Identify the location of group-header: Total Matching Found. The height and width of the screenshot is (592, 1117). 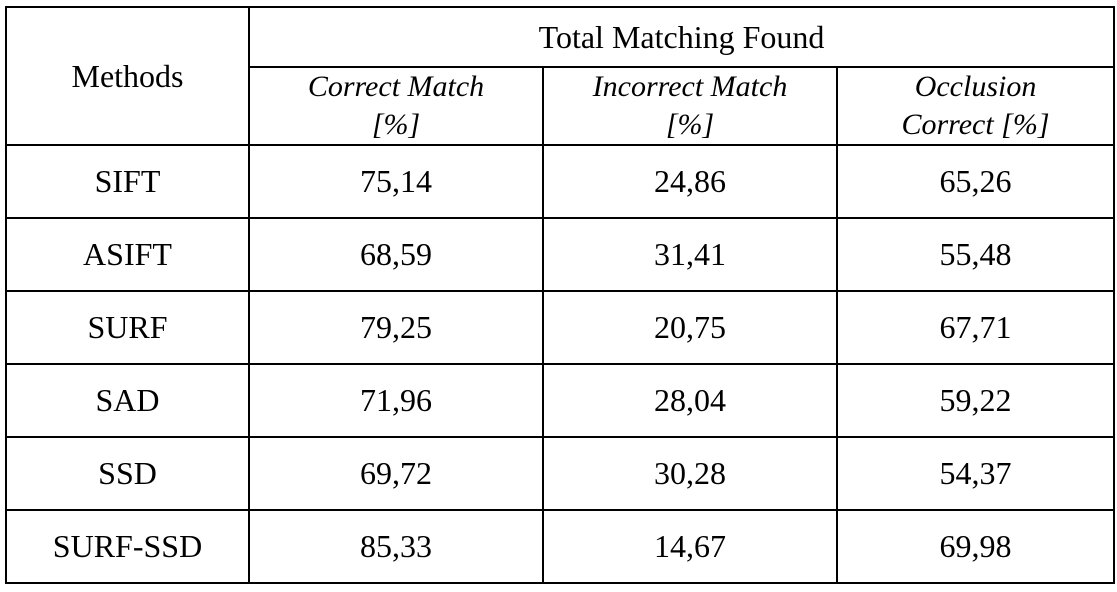
(681, 37).